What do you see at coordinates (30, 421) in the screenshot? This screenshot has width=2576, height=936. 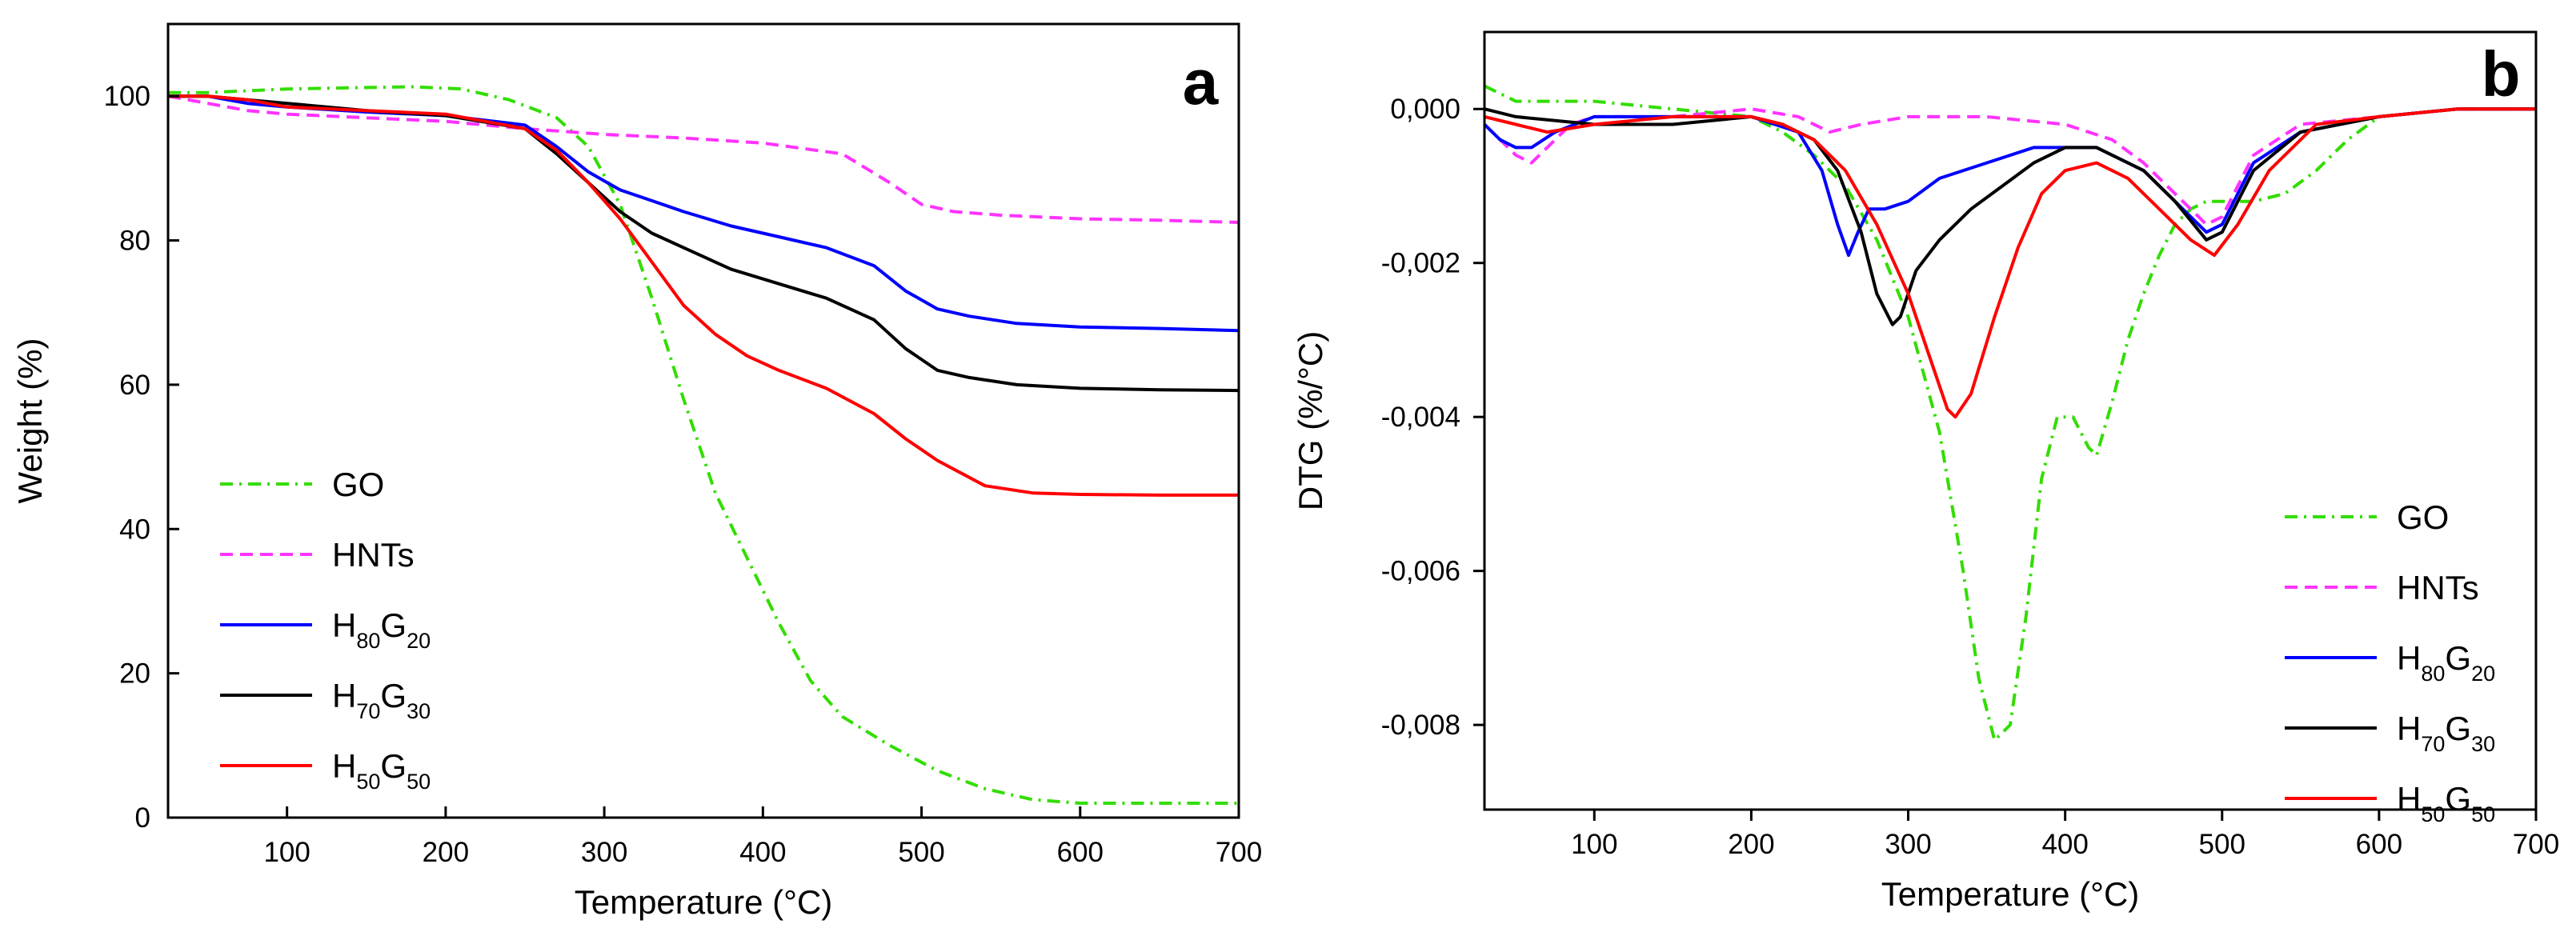 I see `y-axis-title: Weight (%)` at bounding box center [30, 421].